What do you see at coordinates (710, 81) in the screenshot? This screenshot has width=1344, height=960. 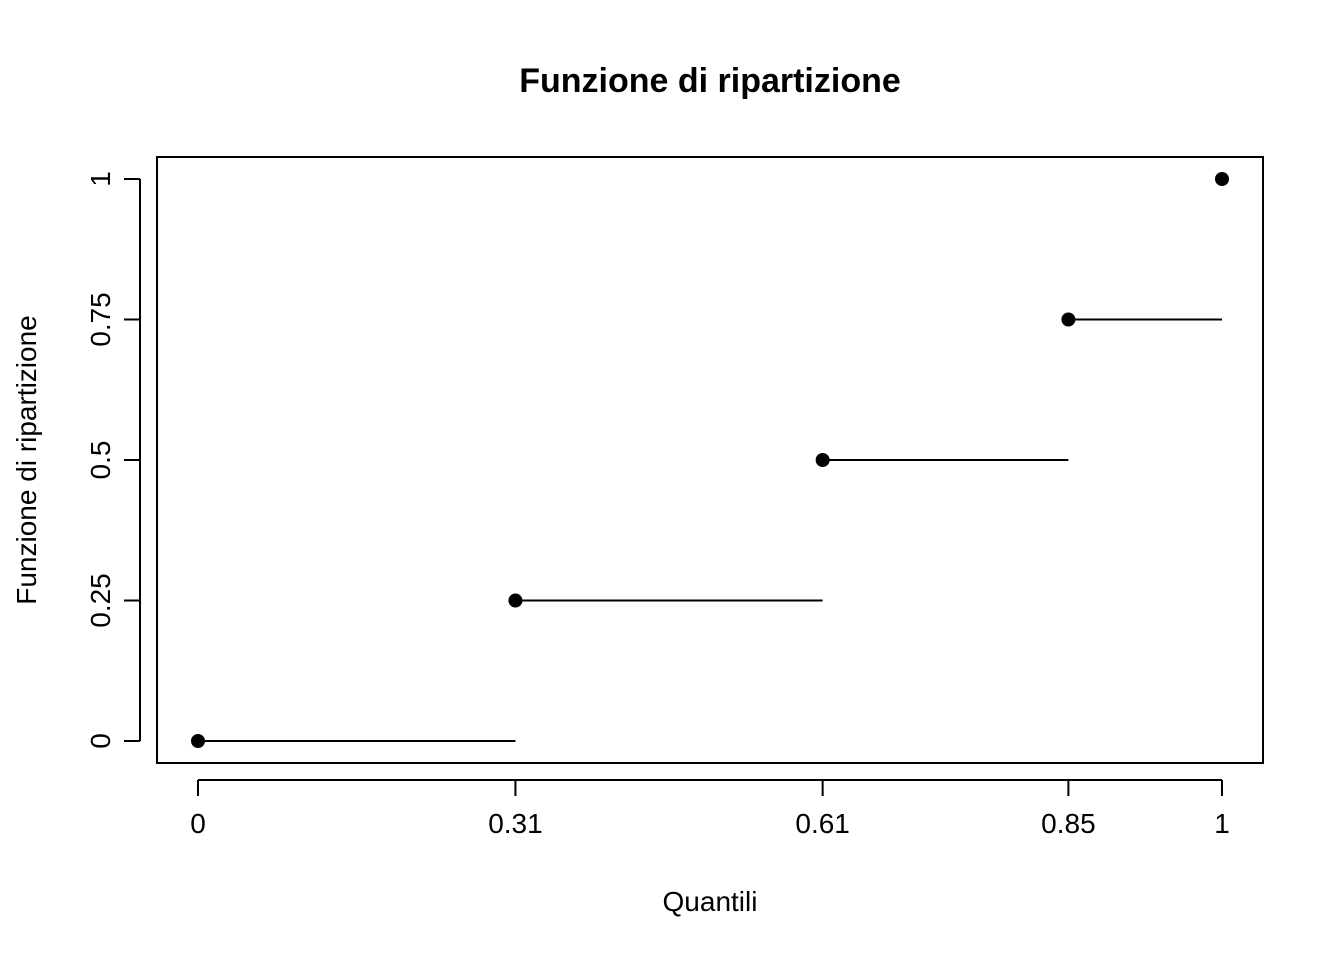 I see `chart-title: Funzione di ripartizione` at bounding box center [710, 81].